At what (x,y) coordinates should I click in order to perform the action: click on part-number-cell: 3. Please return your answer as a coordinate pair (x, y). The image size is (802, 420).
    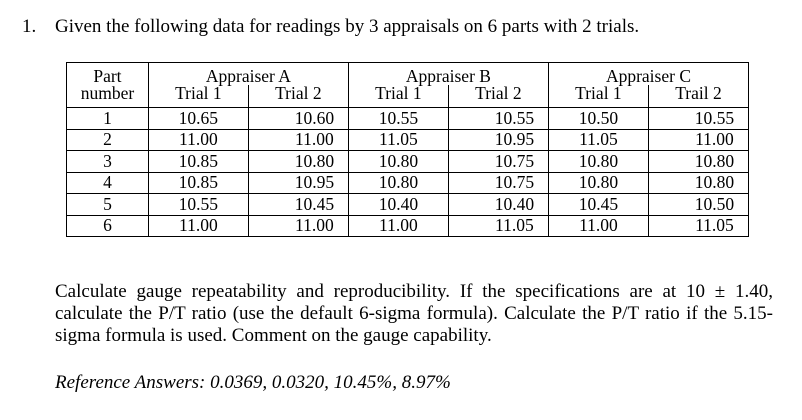
    Looking at the image, I should click on (107, 161).